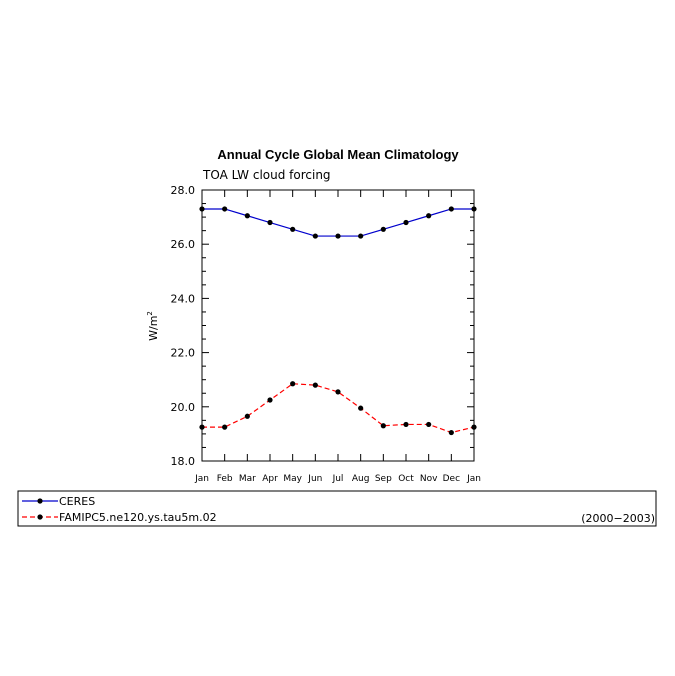  Describe the element at coordinates (361, 479) in the screenshot. I see `x-tick-label: Aug` at that location.